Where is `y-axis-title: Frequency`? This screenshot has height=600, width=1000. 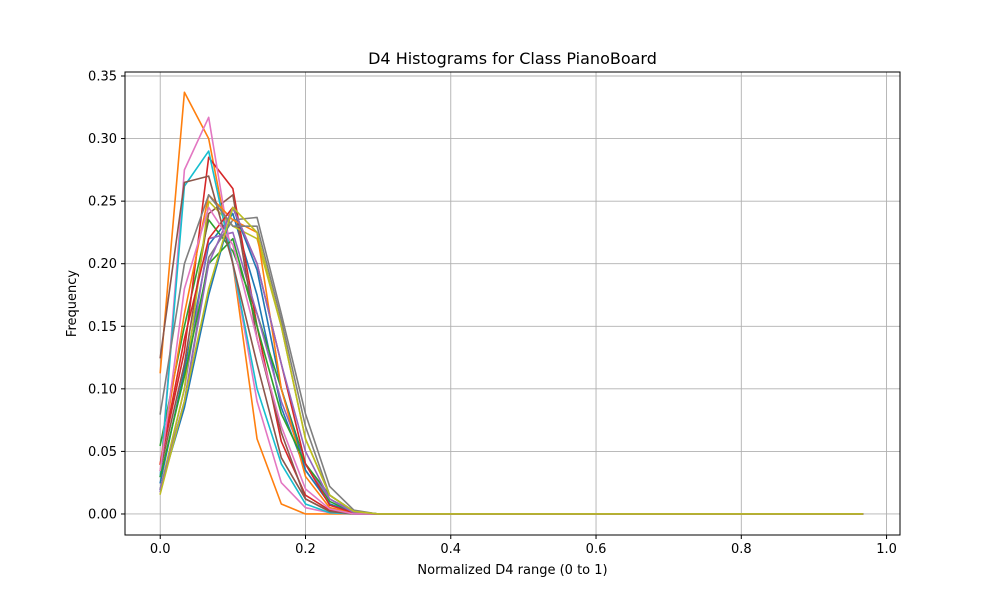 y-axis-title: Frequency is located at coordinates (72, 303).